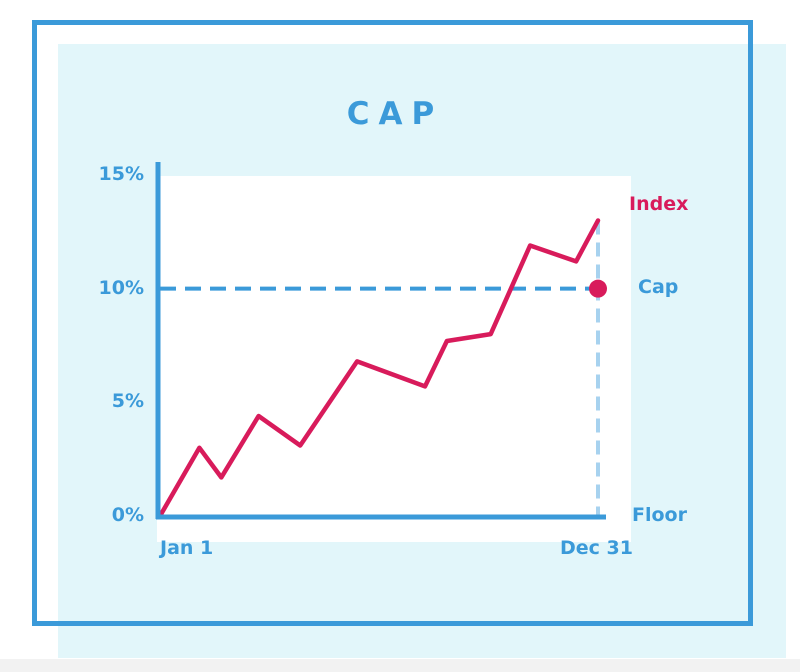 This screenshot has height=672, width=800. I want to click on bottom-strip, so click(400, 665).